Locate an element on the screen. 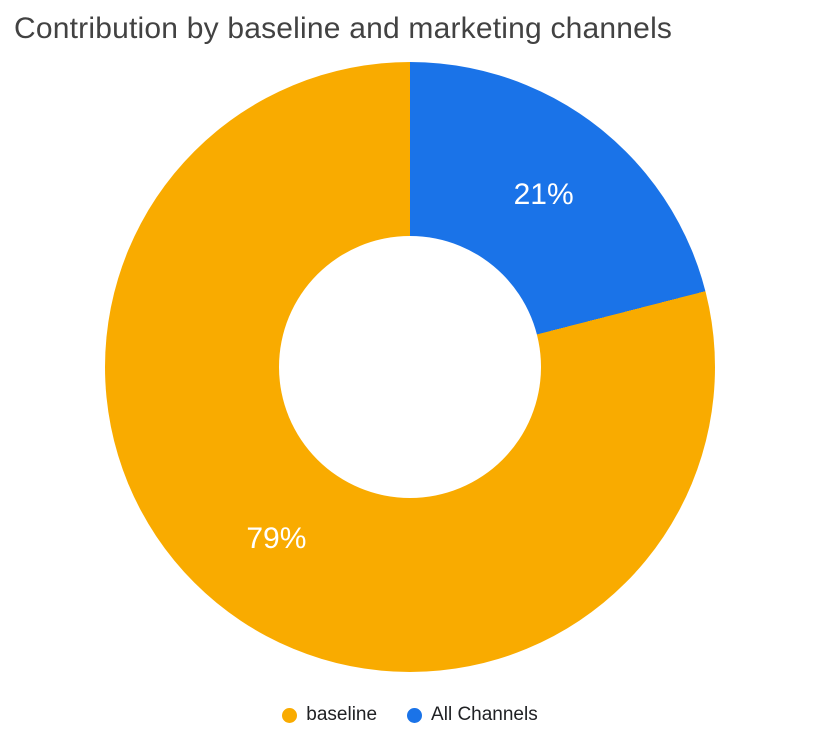  donut-hole is located at coordinates (410, 367).